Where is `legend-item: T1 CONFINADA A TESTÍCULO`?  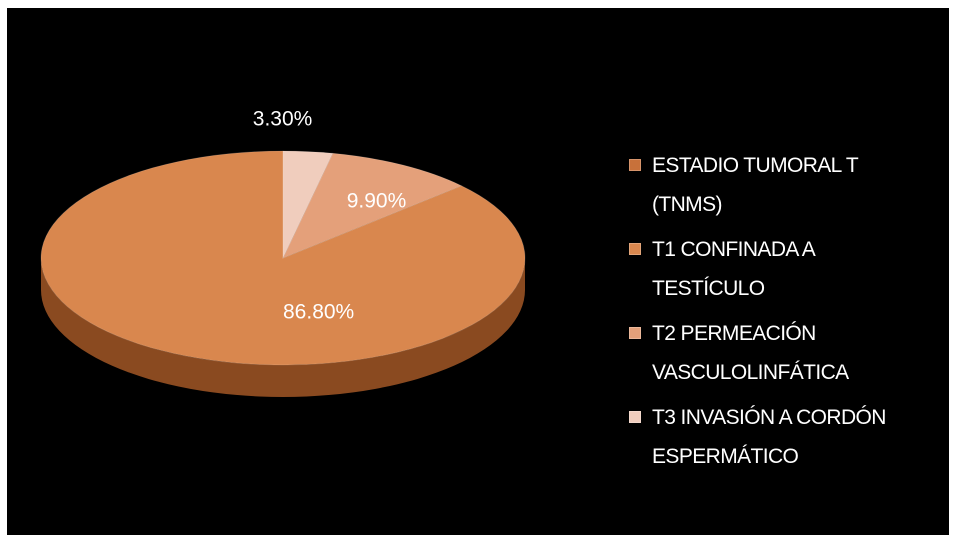
legend-item: T1 CONFINADA A TESTÍCULO is located at coordinates (793, 269).